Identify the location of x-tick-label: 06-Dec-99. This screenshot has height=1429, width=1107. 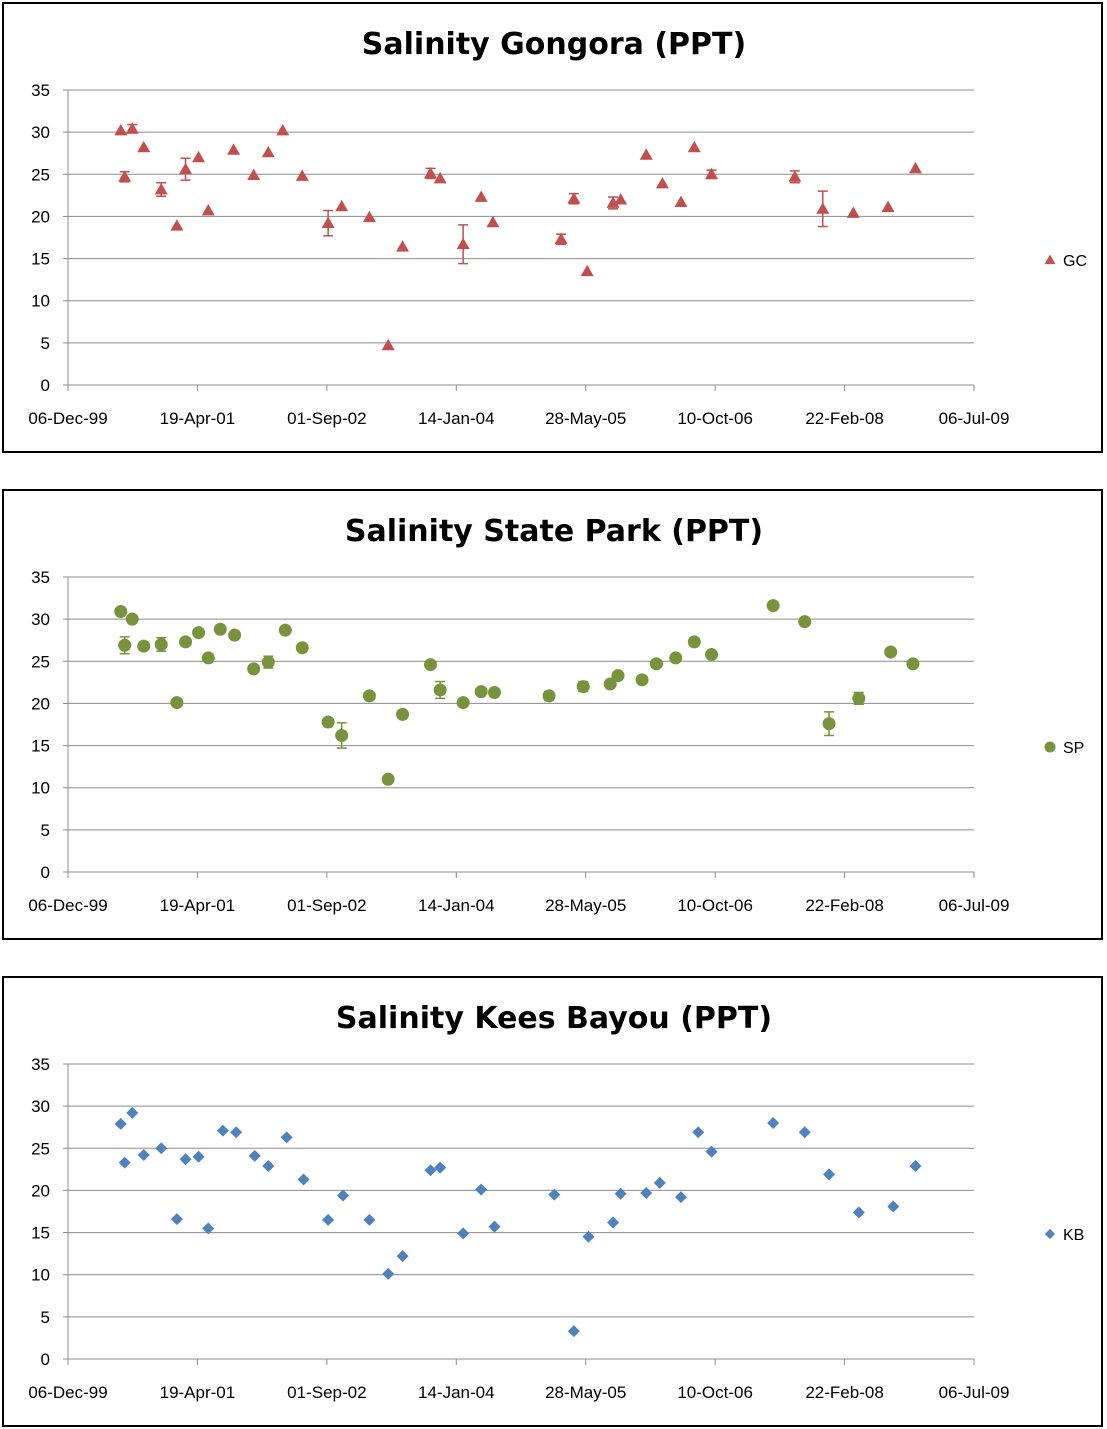
(67, 905).